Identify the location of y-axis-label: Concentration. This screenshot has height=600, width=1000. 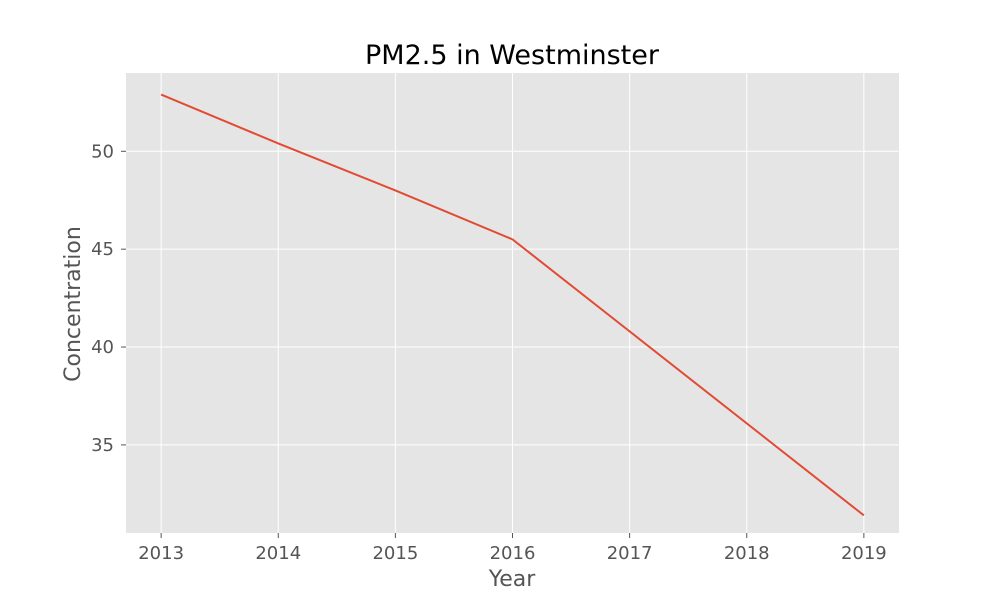
(73, 304).